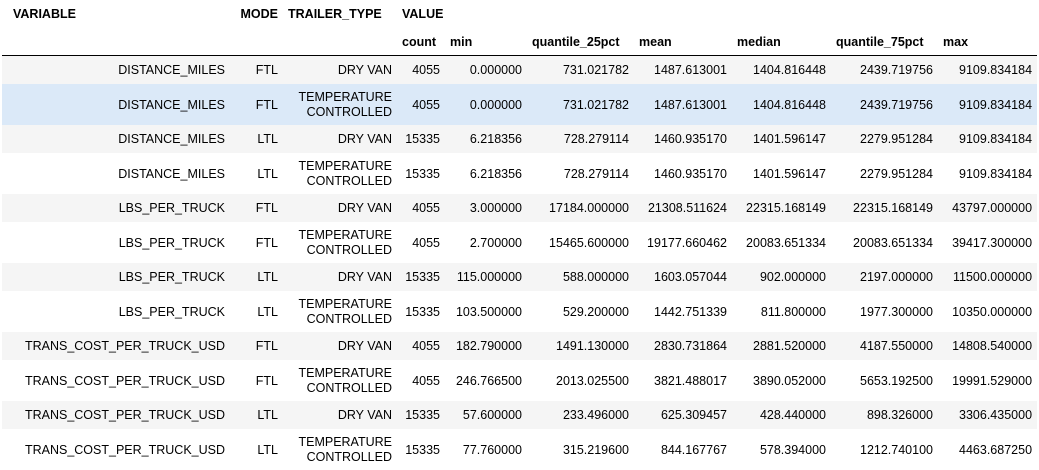 The height and width of the screenshot is (470, 1039). I want to click on cell-median: 578.394000, so click(781, 449).